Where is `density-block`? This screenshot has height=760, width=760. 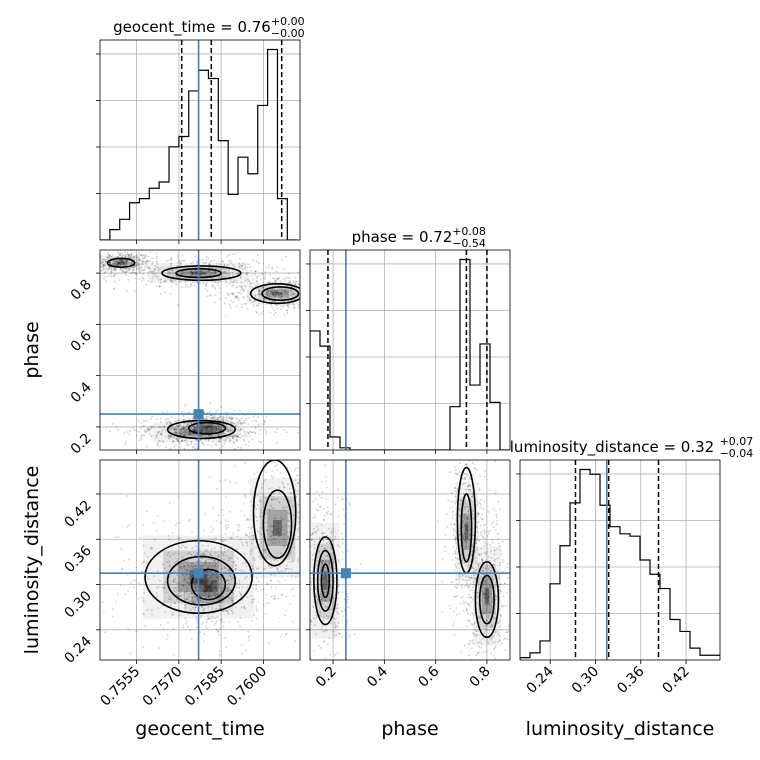
density-block is located at coordinates (466, 531).